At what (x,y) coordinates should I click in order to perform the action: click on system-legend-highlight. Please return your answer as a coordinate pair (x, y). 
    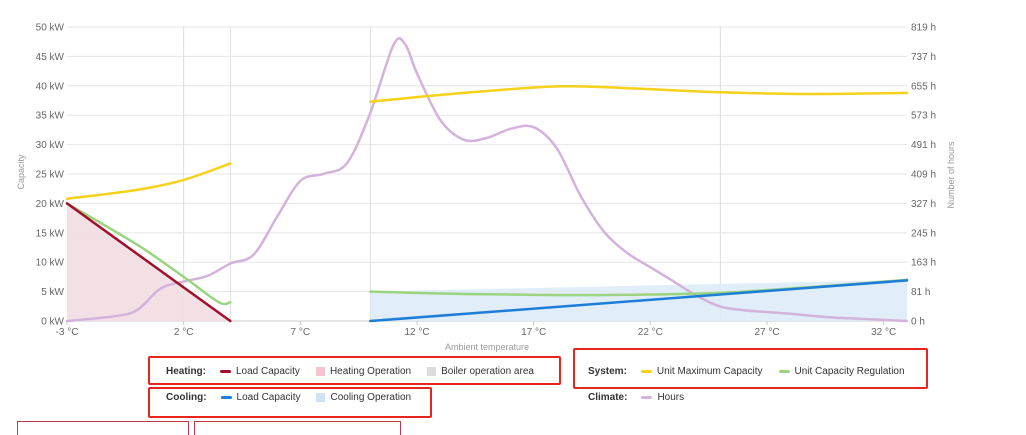
    Looking at the image, I should click on (750, 368).